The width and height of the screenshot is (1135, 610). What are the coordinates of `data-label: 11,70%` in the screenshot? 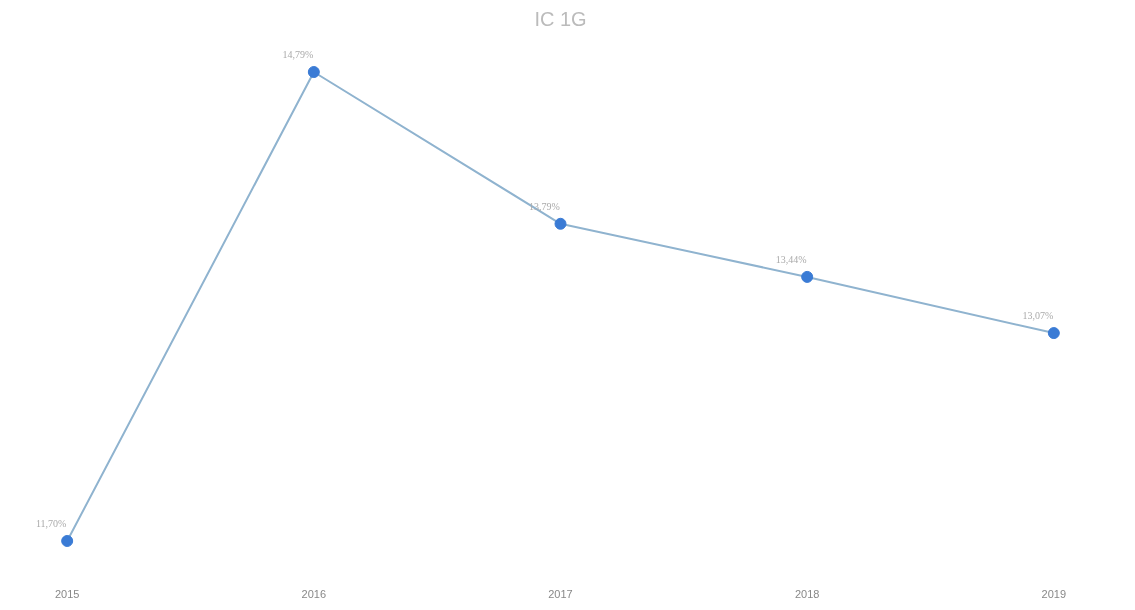 It's located at (51, 523).